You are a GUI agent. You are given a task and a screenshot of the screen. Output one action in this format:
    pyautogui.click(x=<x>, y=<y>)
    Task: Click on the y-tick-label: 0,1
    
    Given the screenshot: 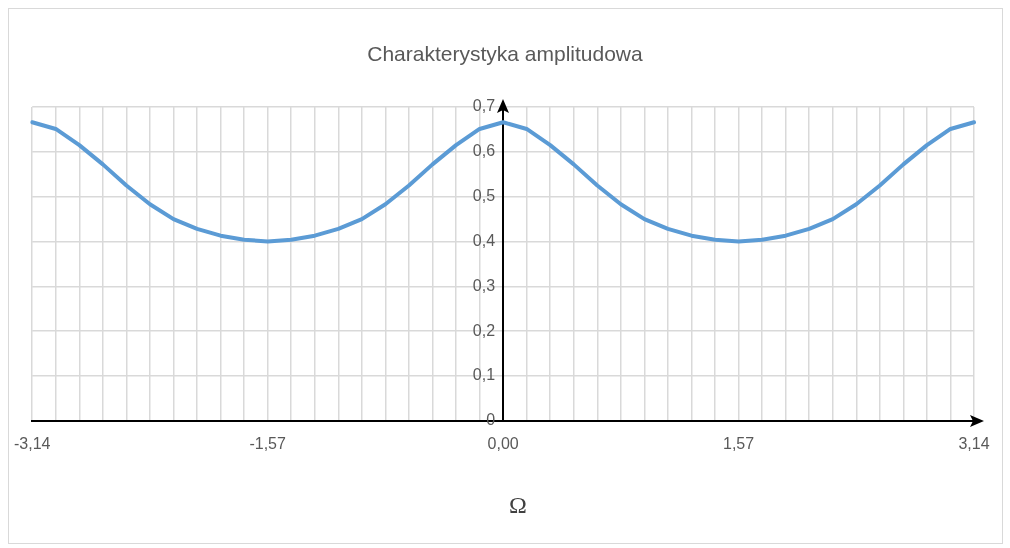 What is the action you would take?
    pyautogui.click(x=484, y=375)
    